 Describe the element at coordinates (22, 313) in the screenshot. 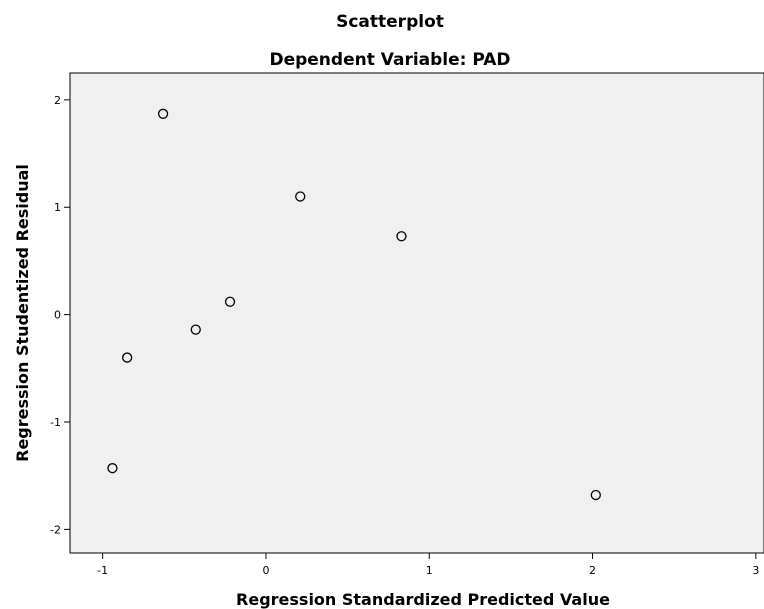

I see `y-axis-label: Regression Studentized Residual` at that location.